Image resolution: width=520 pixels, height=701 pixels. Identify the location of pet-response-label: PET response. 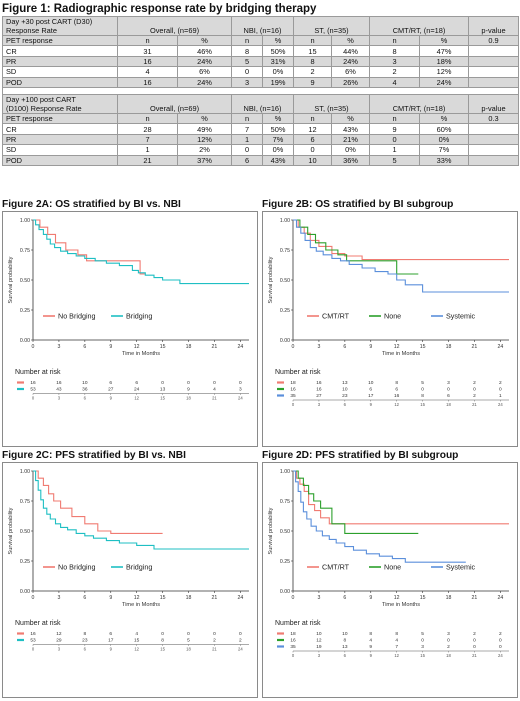
(60, 118).